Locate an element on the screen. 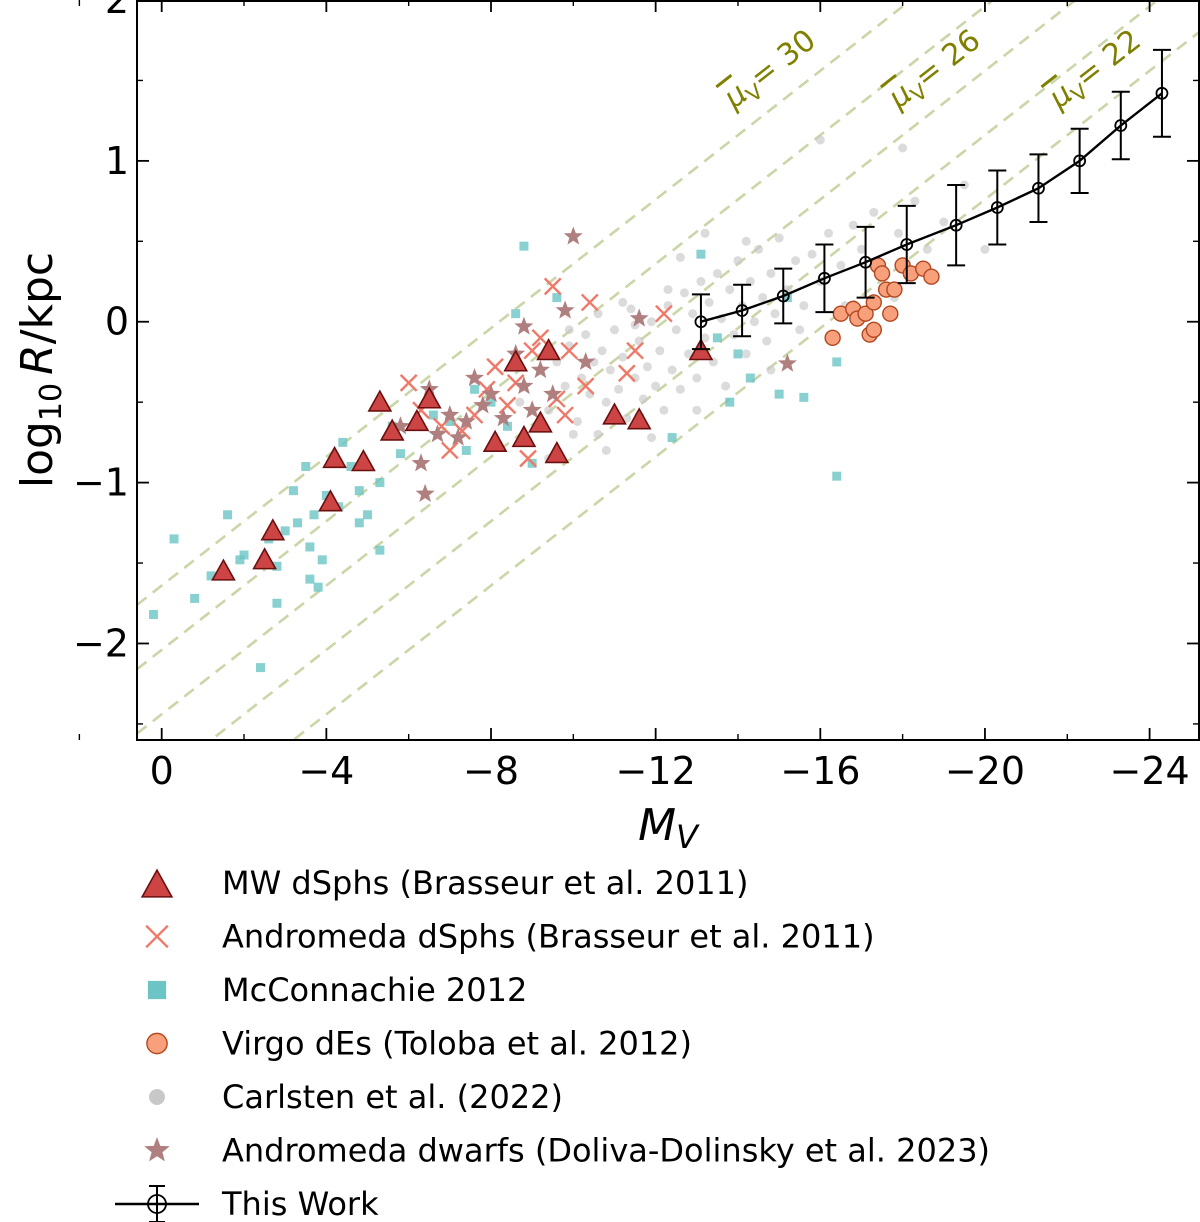 The height and width of the screenshot is (1222, 1200). x-axis-title: MV is located at coordinates (669, 828).